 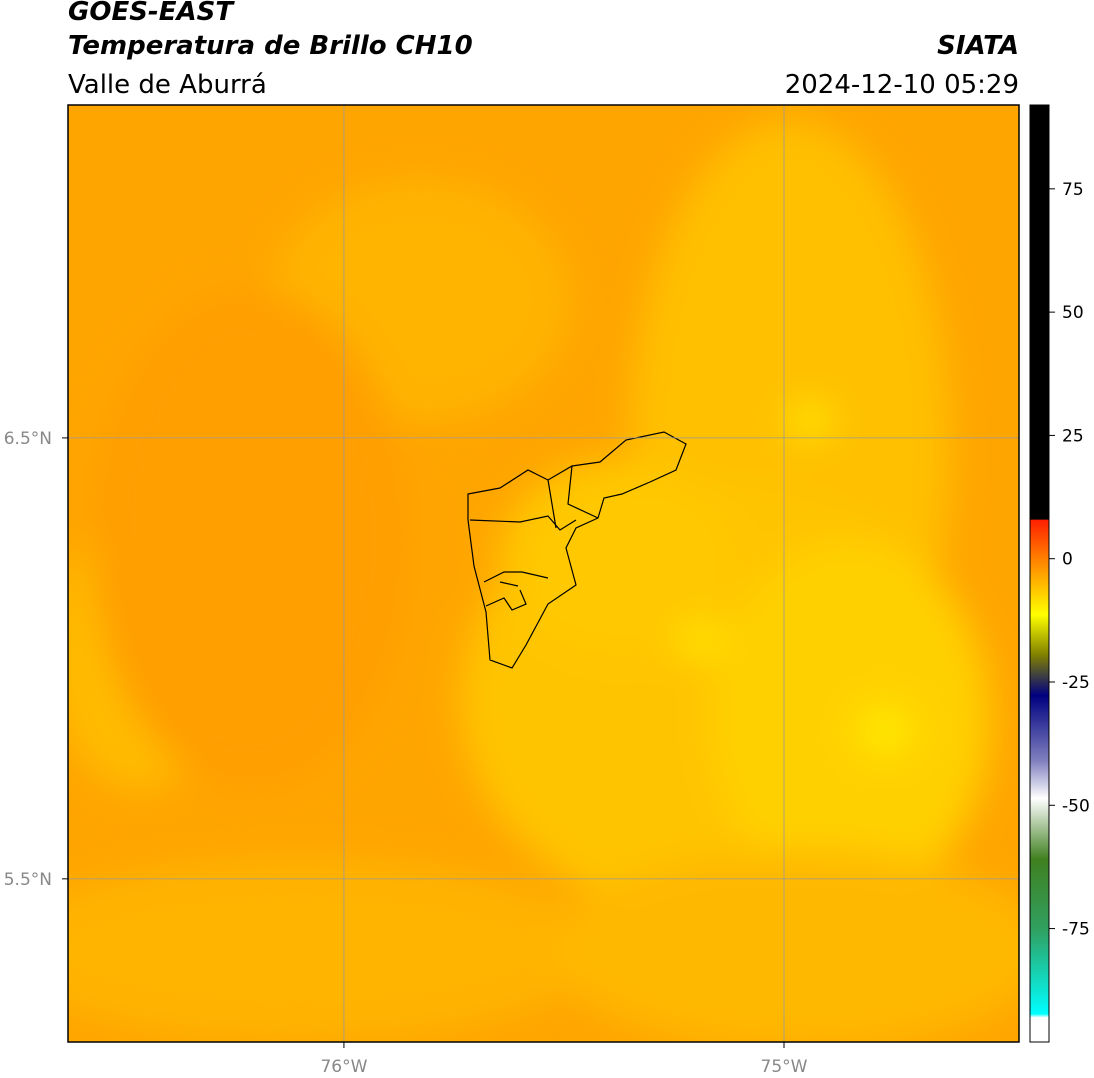 What do you see at coordinates (270, 46) in the screenshot?
I see `subtitle: Temperatura de Brillo CH10` at bounding box center [270, 46].